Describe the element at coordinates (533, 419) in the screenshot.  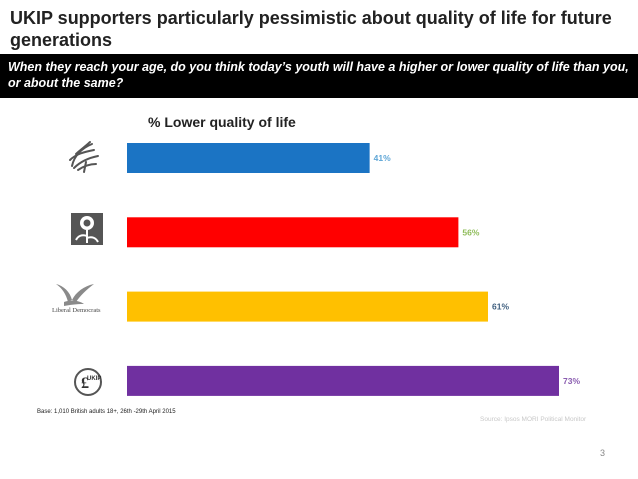
I see `source-note: Source: Ipsos MORI Political Monitor` at that location.